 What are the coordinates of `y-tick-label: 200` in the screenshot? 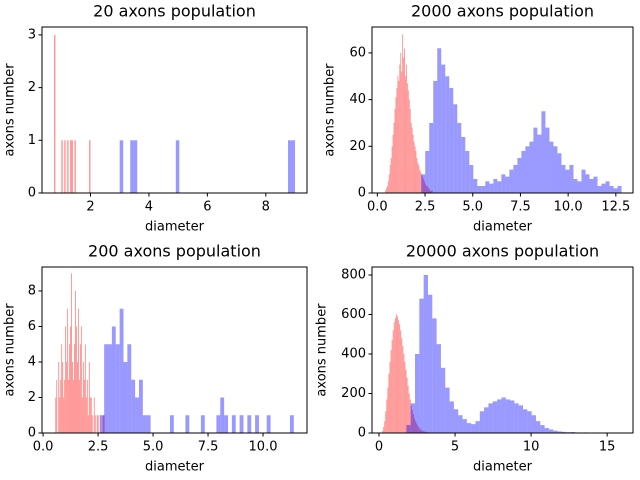 It's located at (353, 393).